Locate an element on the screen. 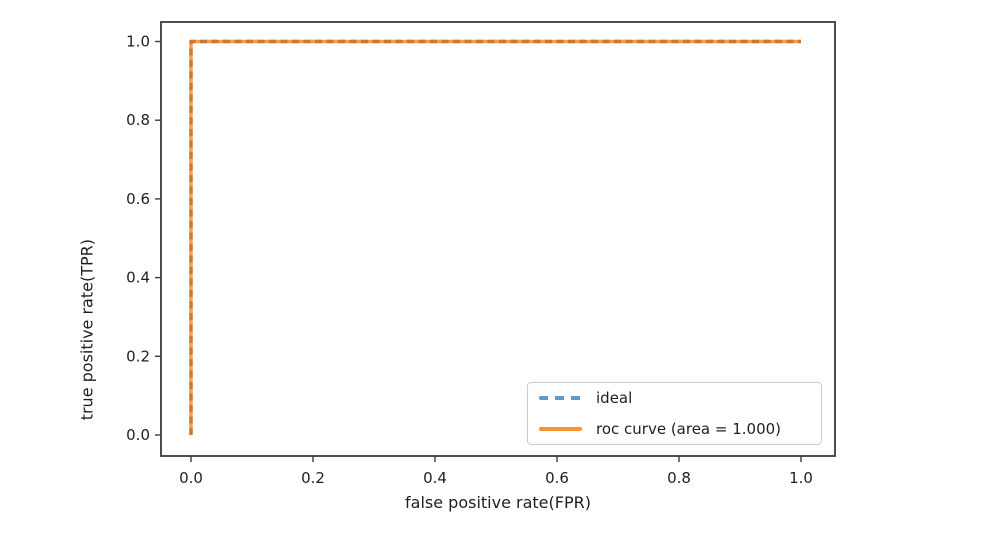 This screenshot has height=540, width=986. x-tick-label: 1.0 is located at coordinates (801, 478).